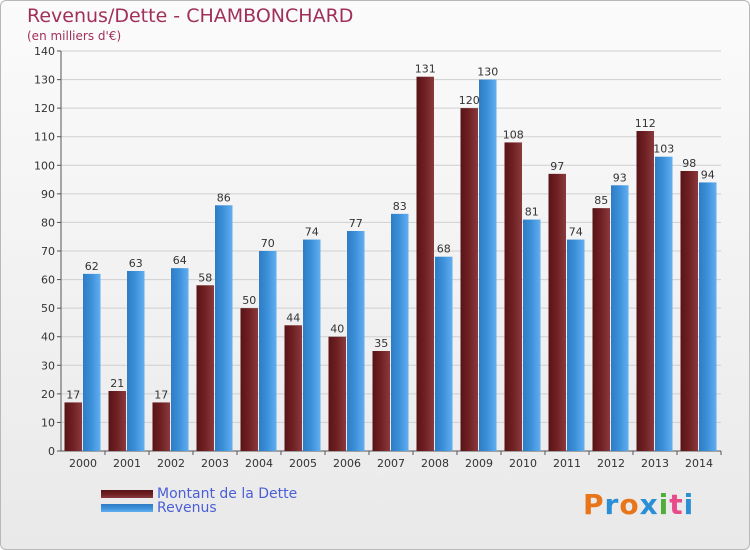  Describe the element at coordinates (92, 266) in the screenshot. I see `data-label-revenus: 62` at that location.